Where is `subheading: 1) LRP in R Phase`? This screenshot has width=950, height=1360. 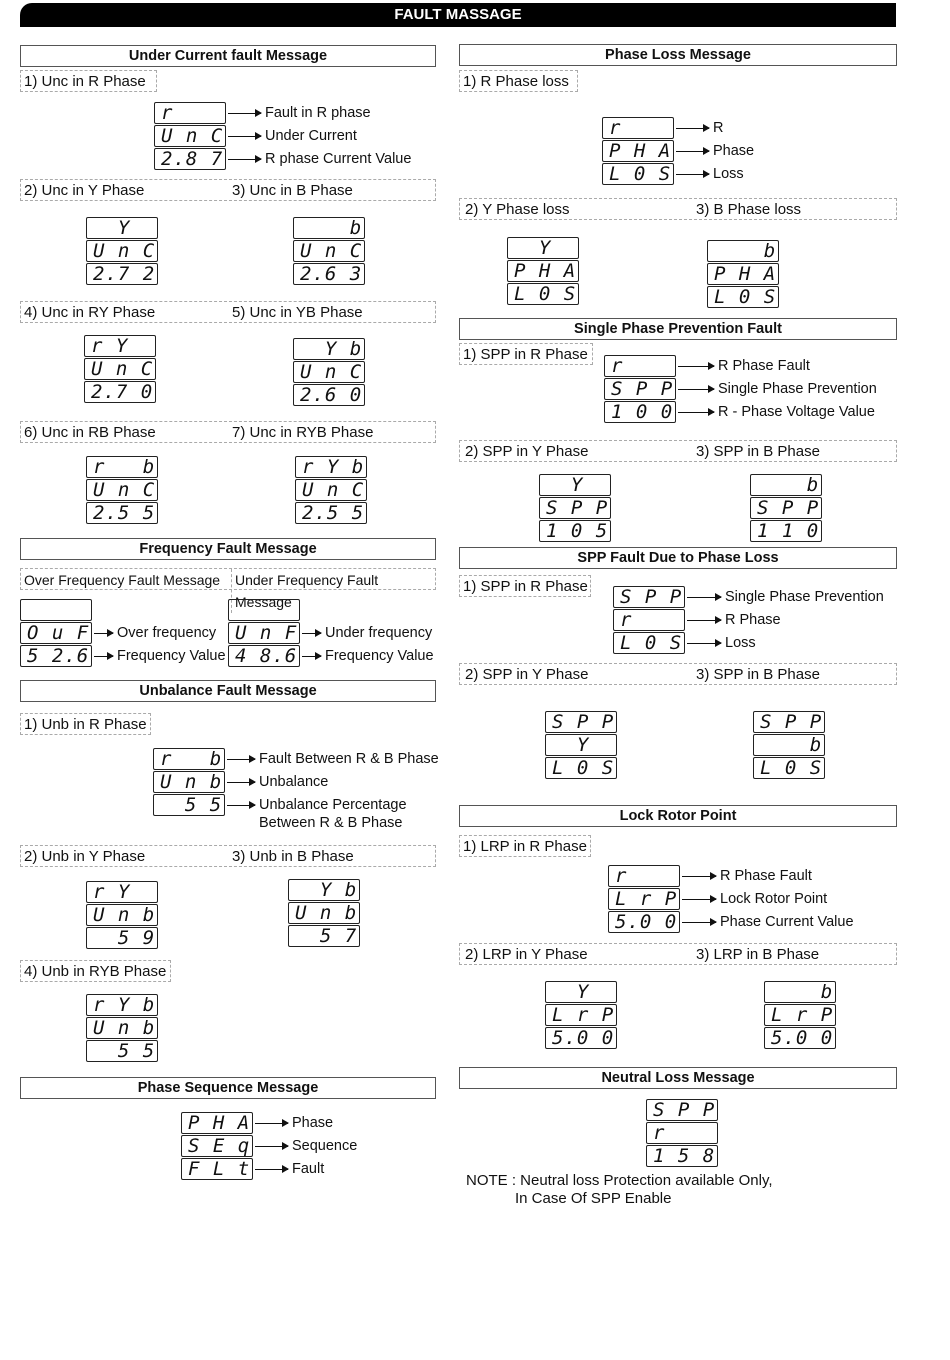
subheading: 1) LRP in R Phase is located at coordinates (525, 846).